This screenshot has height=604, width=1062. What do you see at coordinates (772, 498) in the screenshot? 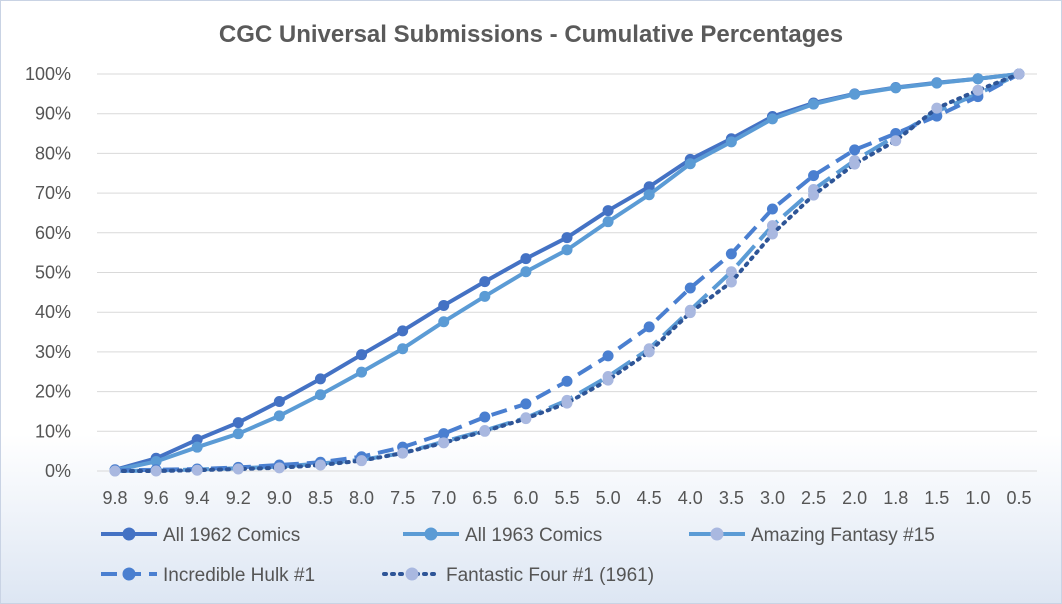
I see `x-tick-label: 3.0` at bounding box center [772, 498].